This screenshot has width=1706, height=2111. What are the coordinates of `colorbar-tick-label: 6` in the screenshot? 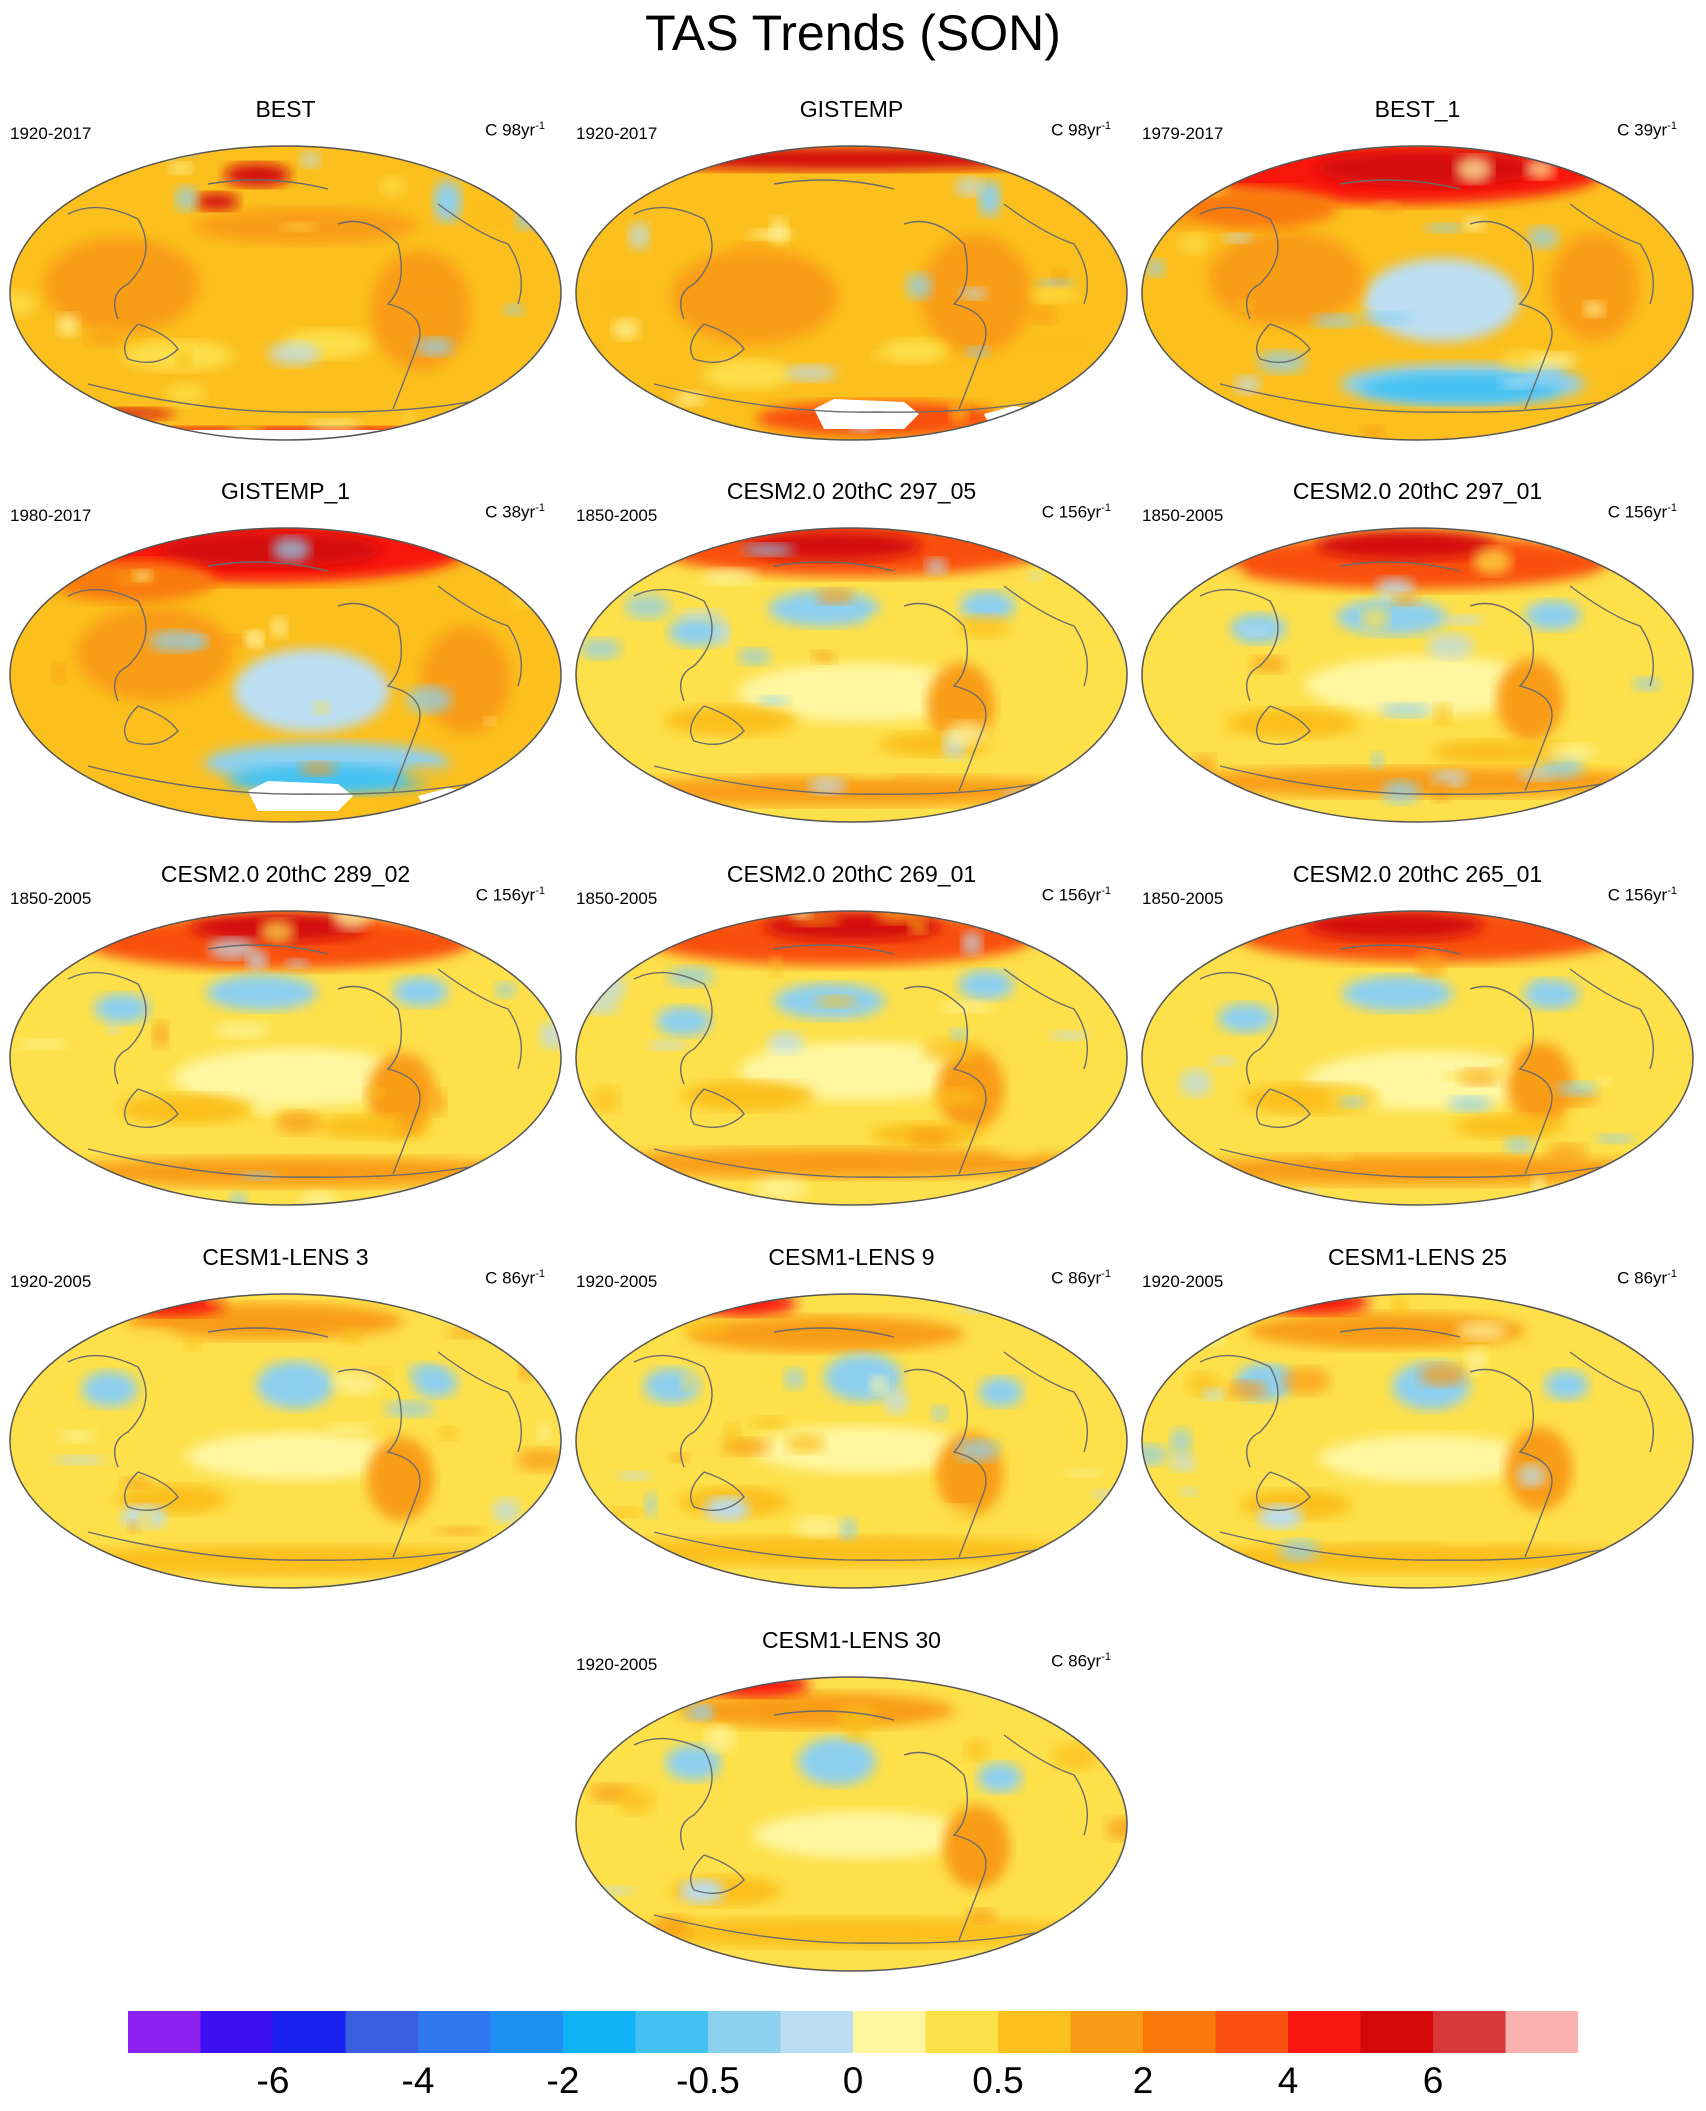 It's located at (1433, 2080).